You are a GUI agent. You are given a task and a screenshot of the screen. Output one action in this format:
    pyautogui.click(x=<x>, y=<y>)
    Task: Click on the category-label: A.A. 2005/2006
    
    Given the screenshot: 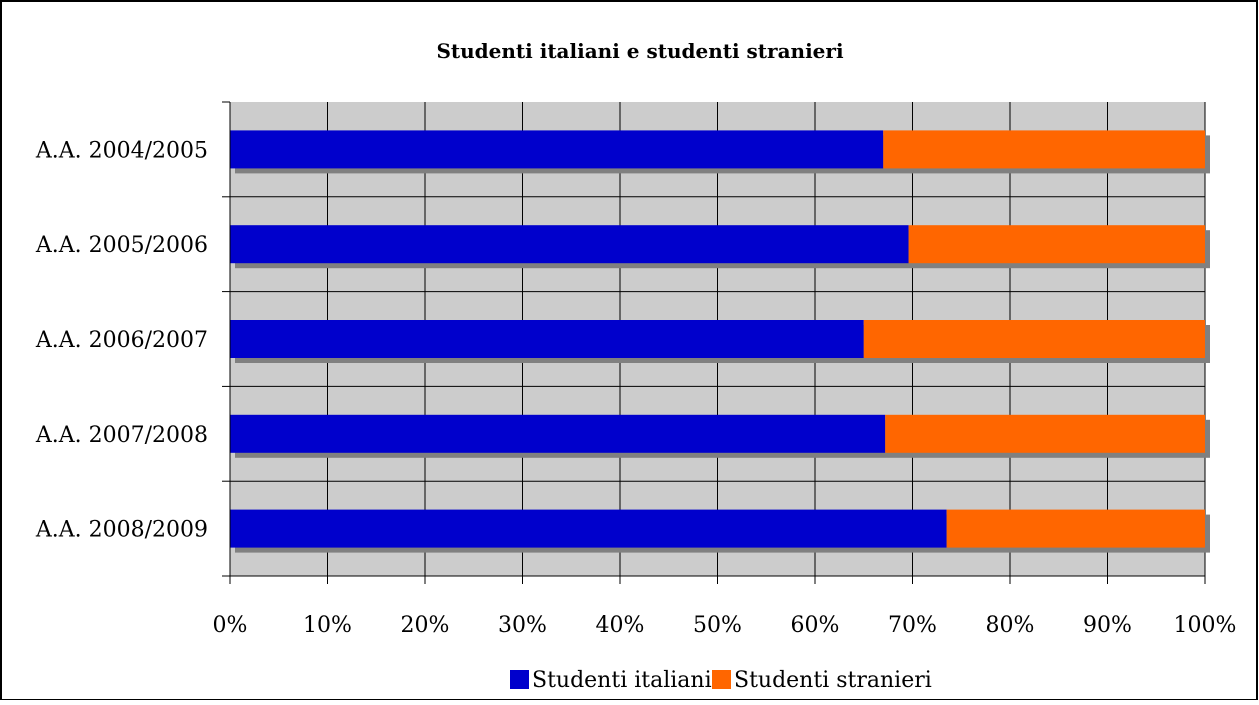 What is the action you would take?
    pyautogui.click(x=121, y=245)
    